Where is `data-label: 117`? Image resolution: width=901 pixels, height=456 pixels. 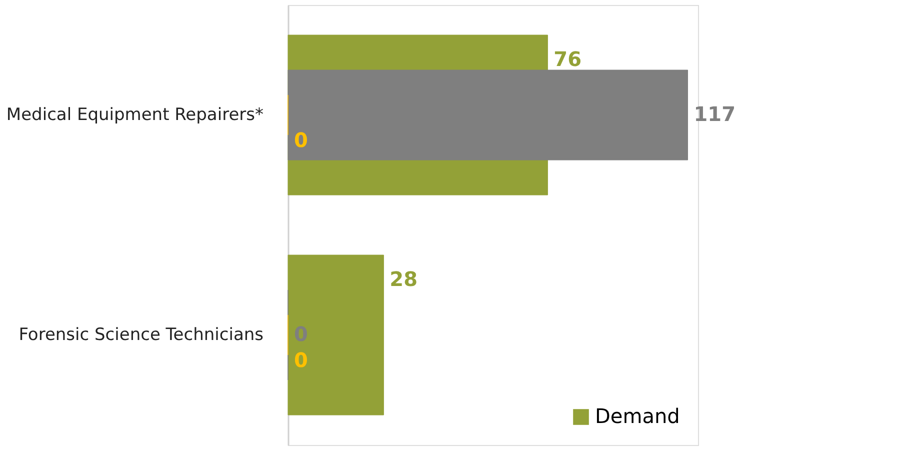
data-label: 117 is located at coordinates (715, 114).